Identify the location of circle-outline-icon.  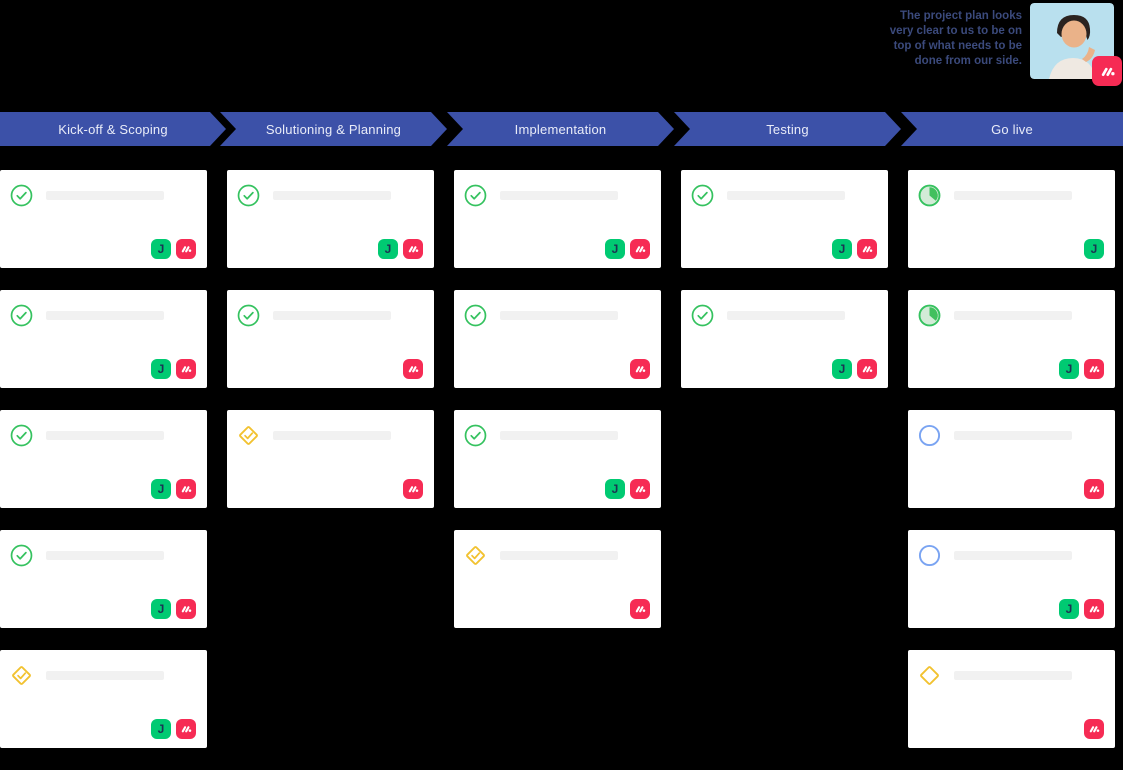
(929, 555).